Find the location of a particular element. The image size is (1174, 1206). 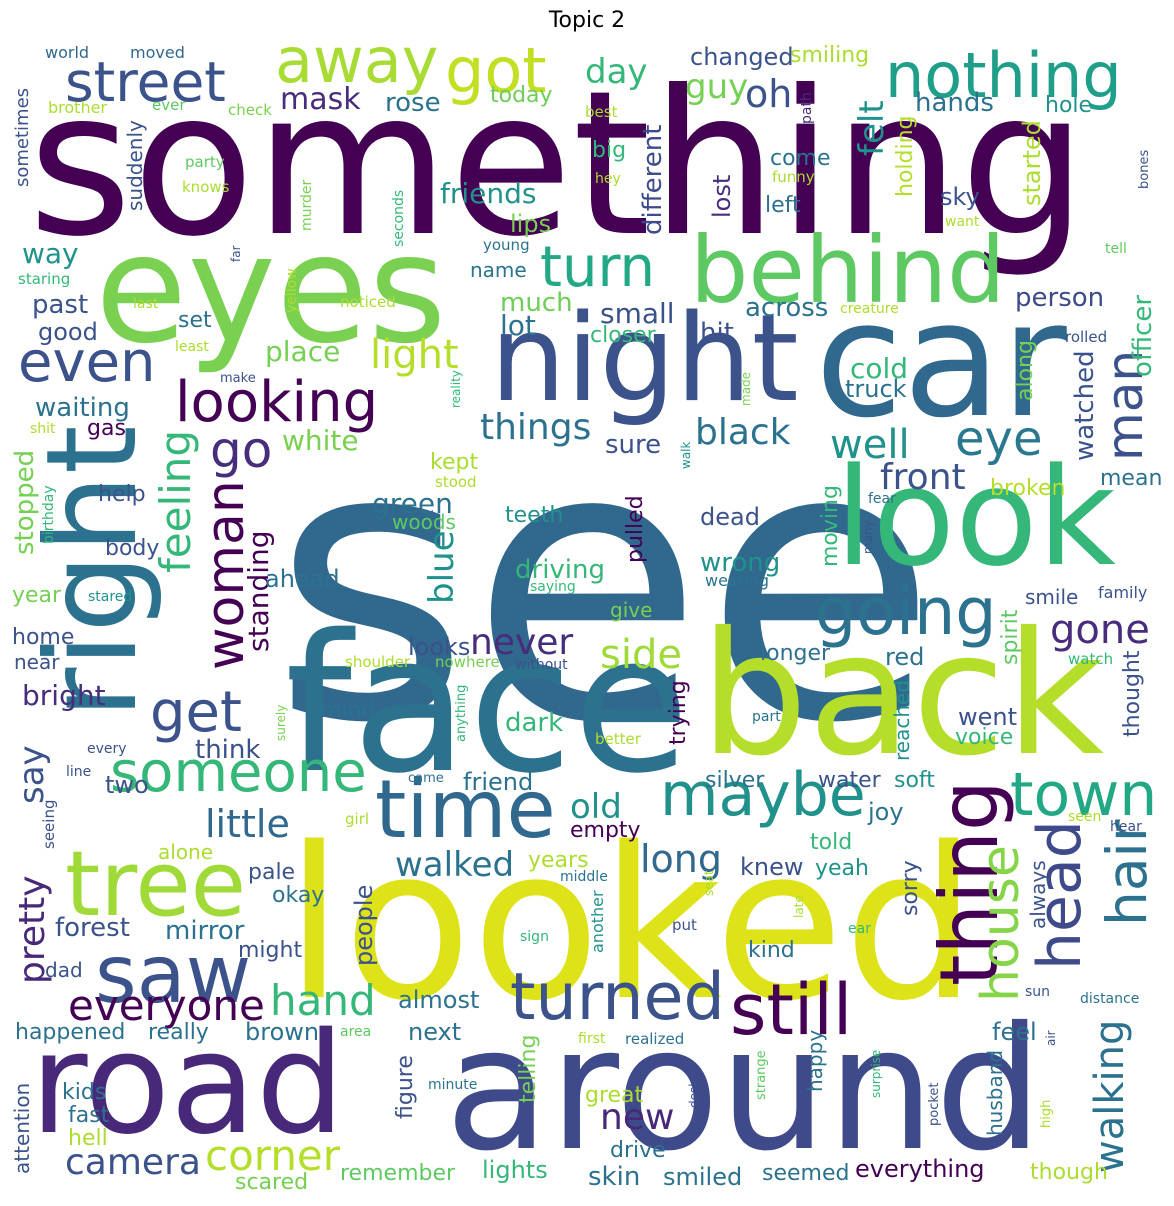

word-felt: felt is located at coordinates (872, 128).